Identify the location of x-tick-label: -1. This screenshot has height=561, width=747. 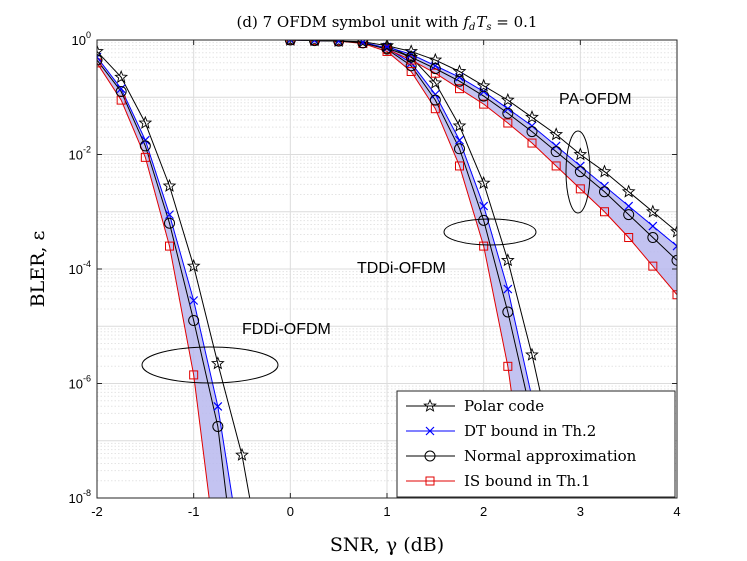
(194, 511).